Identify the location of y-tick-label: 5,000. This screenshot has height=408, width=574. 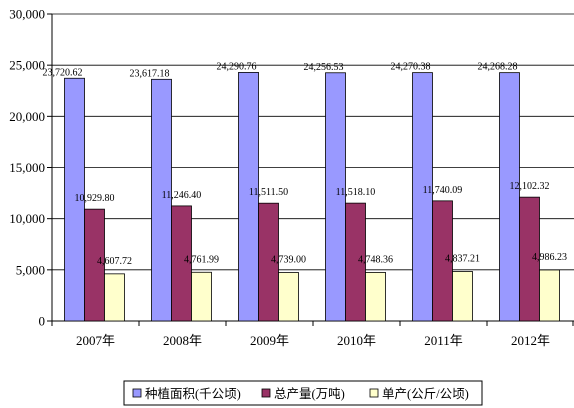
(30, 269).